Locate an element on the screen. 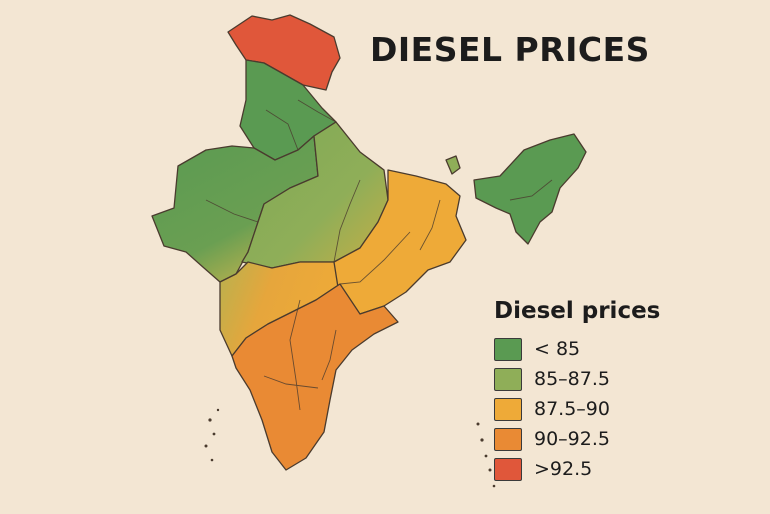  legend-item: < 85 is located at coordinates (577, 349).